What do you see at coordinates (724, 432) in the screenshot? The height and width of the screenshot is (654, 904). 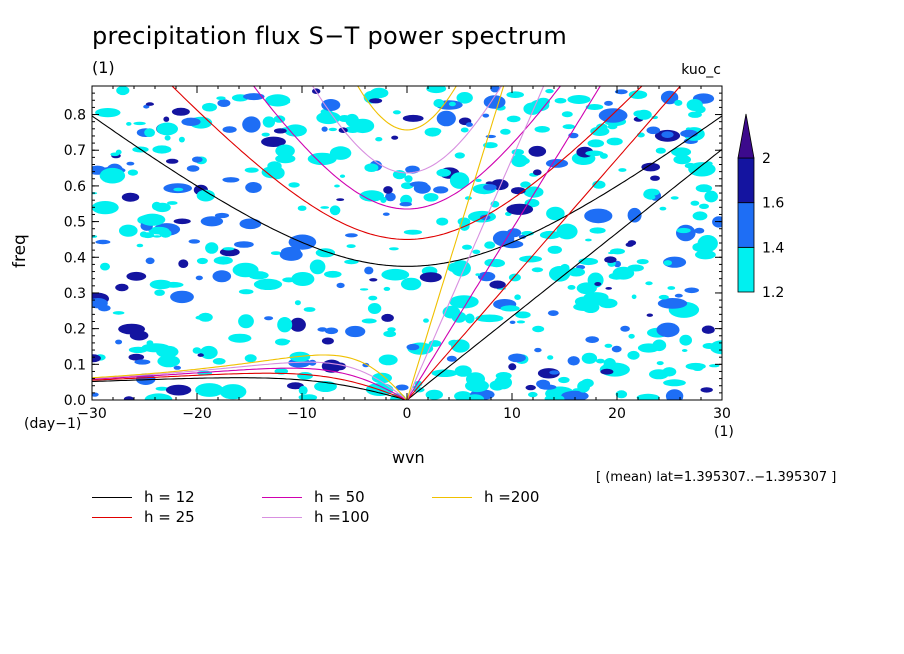 I see `x-axis-unit: (1)` at bounding box center [724, 432].